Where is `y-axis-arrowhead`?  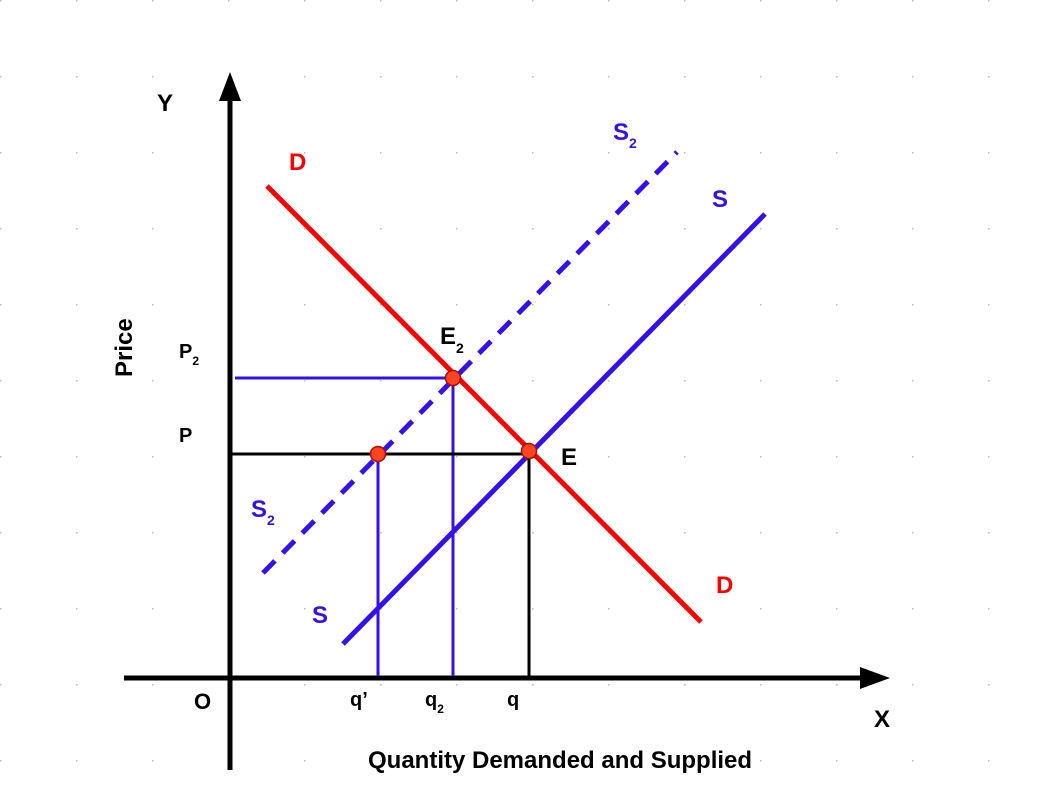
y-axis-arrowhead is located at coordinates (230, 86).